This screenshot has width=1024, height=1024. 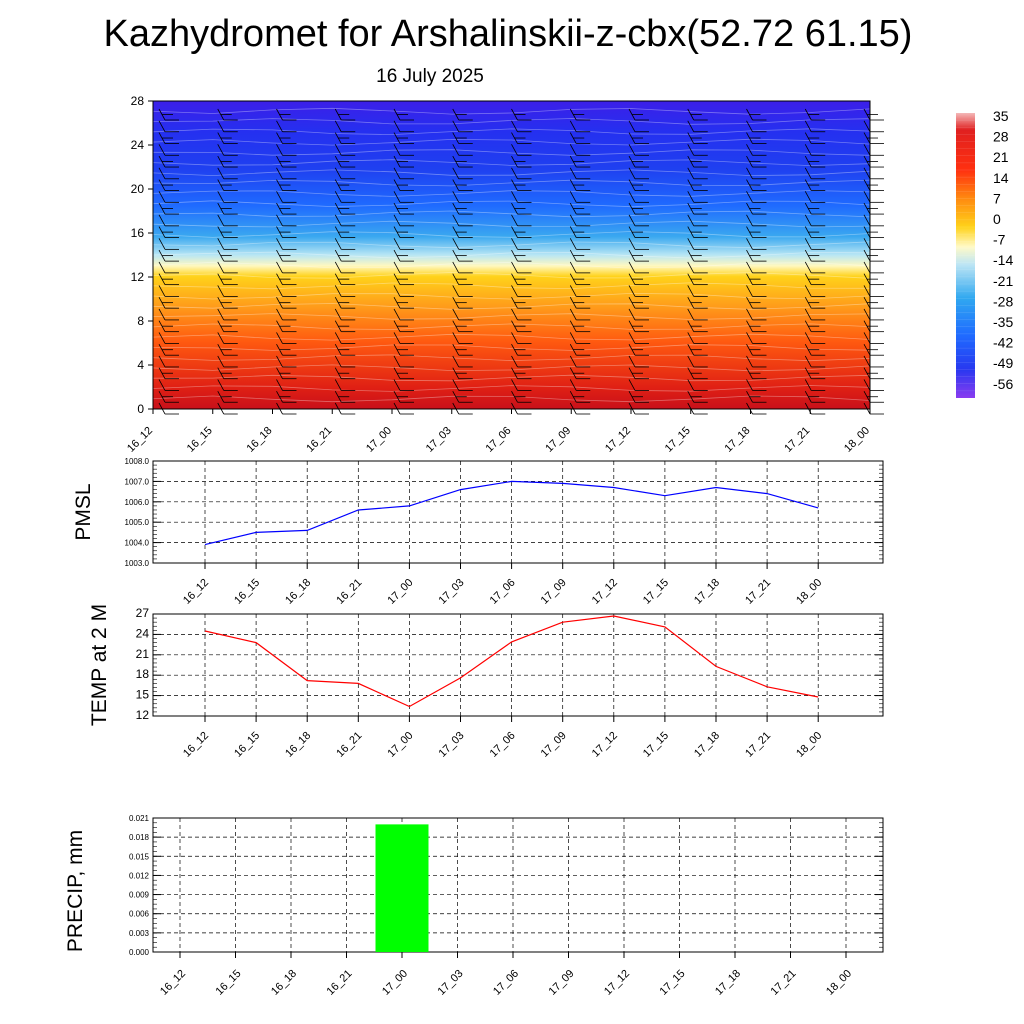 What do you see at coordinates (452, 745) in the screenshot?
I see `x-tick-label: 17_03` at bounding box center [452, 745].